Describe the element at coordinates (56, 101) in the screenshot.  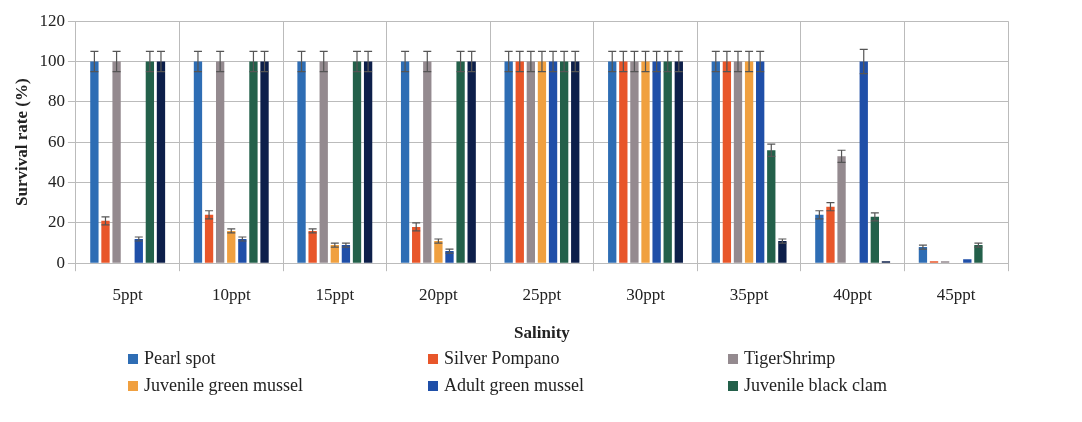
I see `y-tick-label: 80` at that location.